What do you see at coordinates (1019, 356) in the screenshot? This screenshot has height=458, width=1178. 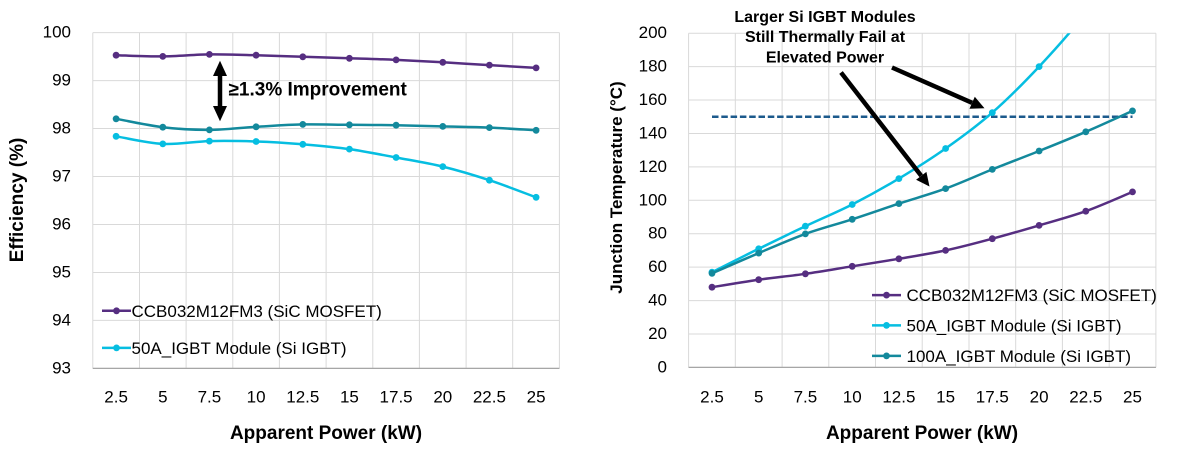 I see `svg-text: 100A_IGBT Module (Si IGBT)` at bounding box center [1019, 356].